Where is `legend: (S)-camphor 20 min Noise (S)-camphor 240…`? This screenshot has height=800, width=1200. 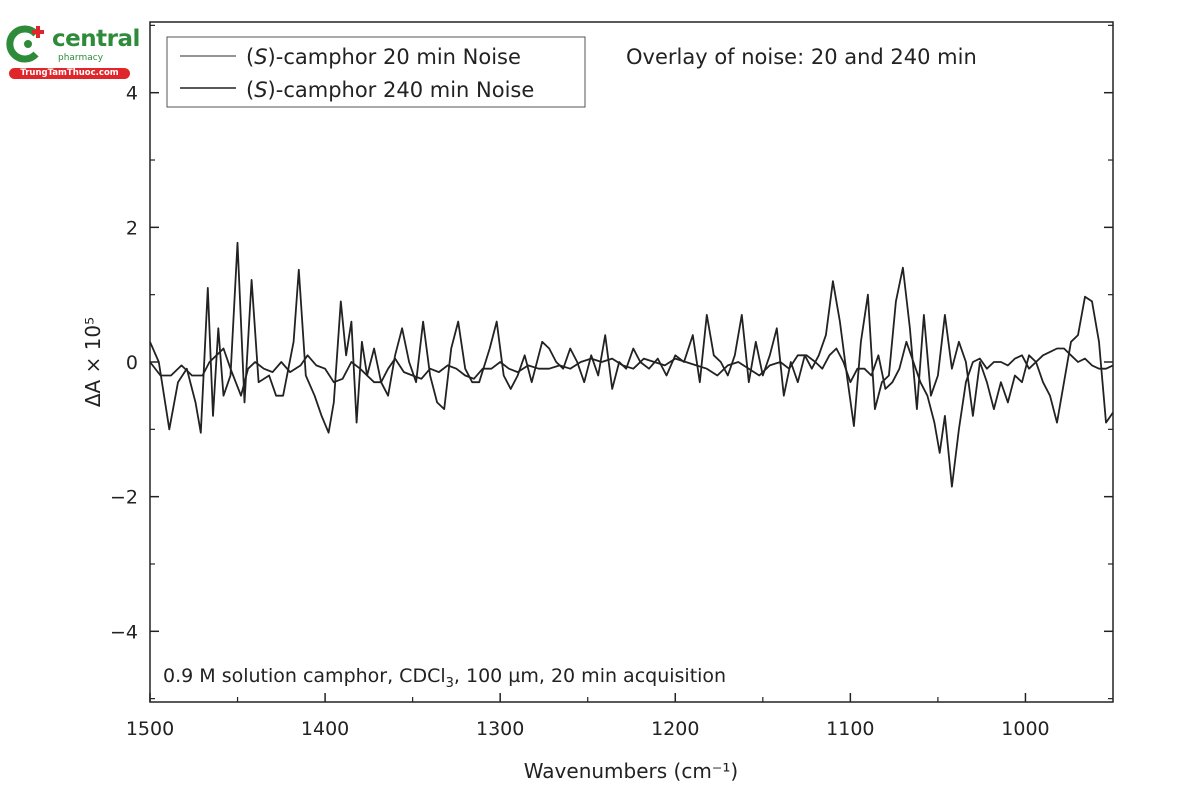 legend: (S)-camphor 20 min Noise (S)-camphor 240… is located at coordinates (376, 72).